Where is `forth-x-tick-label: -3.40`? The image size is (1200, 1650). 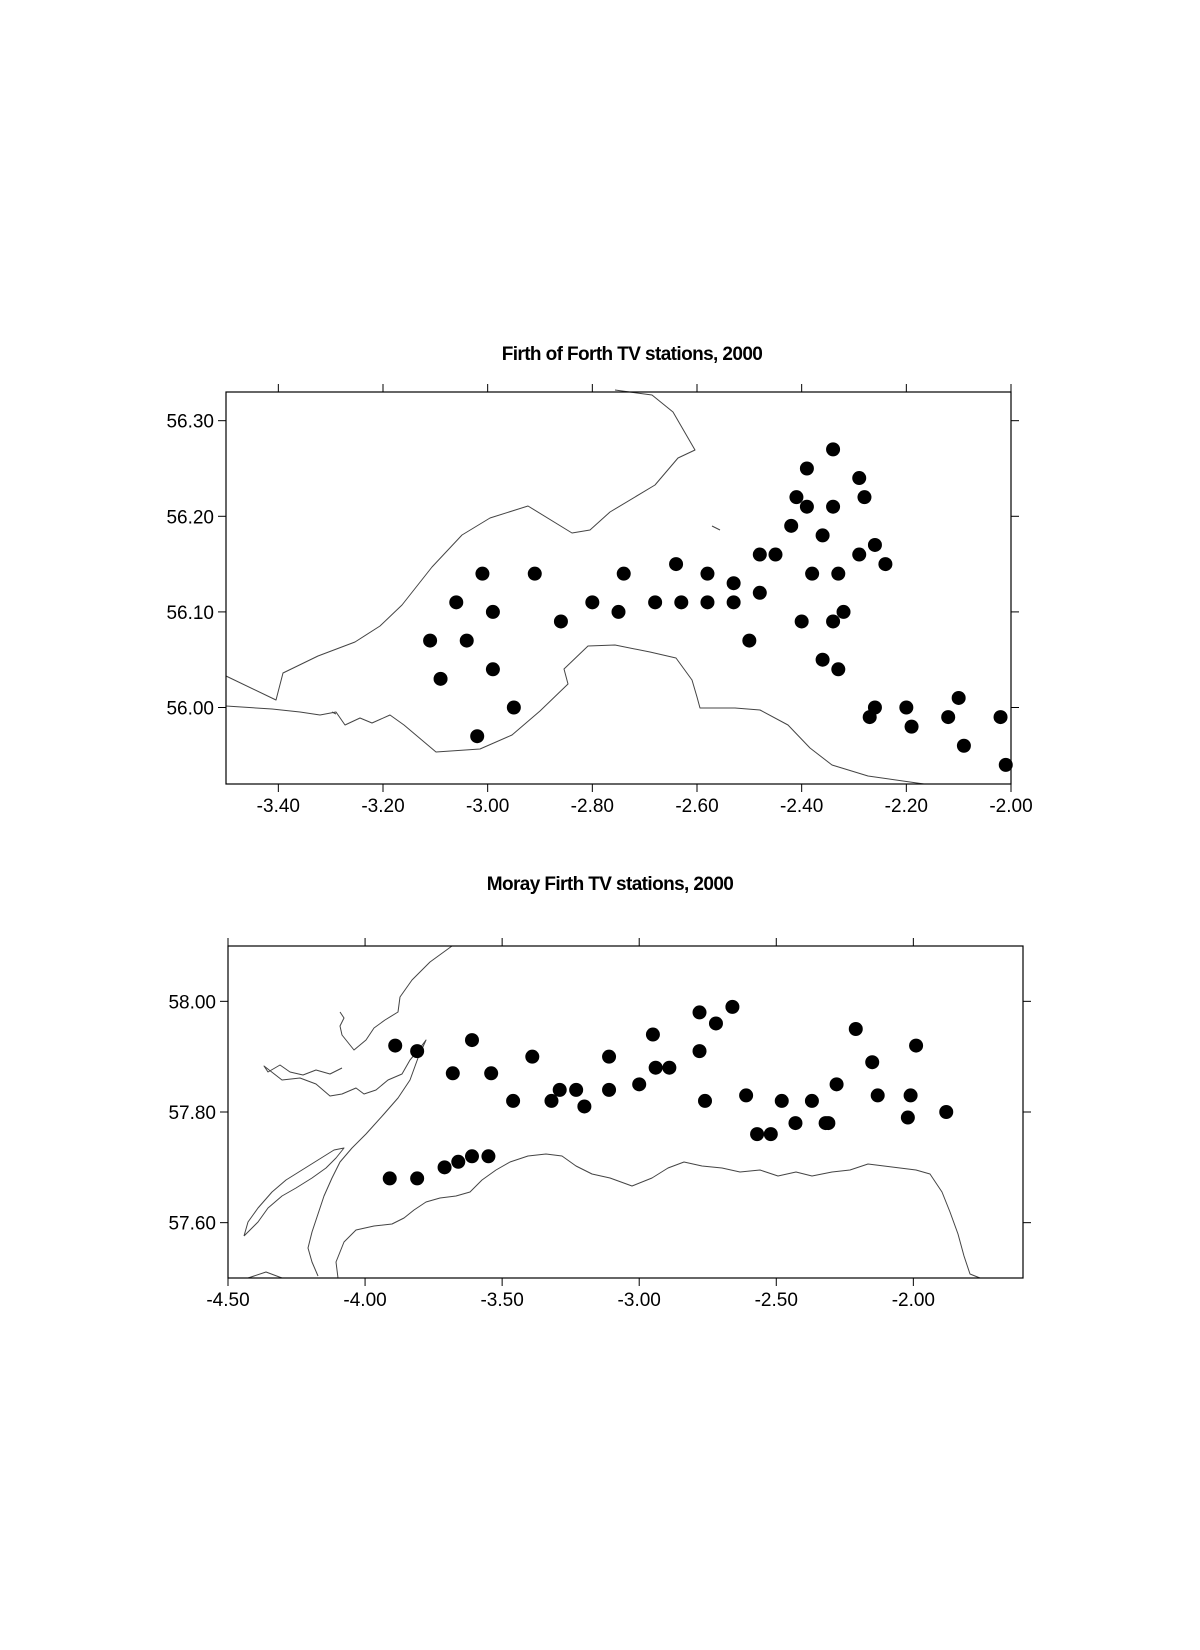 forth-x-tick-label: -3.40 is located at coordinates (278, 806).